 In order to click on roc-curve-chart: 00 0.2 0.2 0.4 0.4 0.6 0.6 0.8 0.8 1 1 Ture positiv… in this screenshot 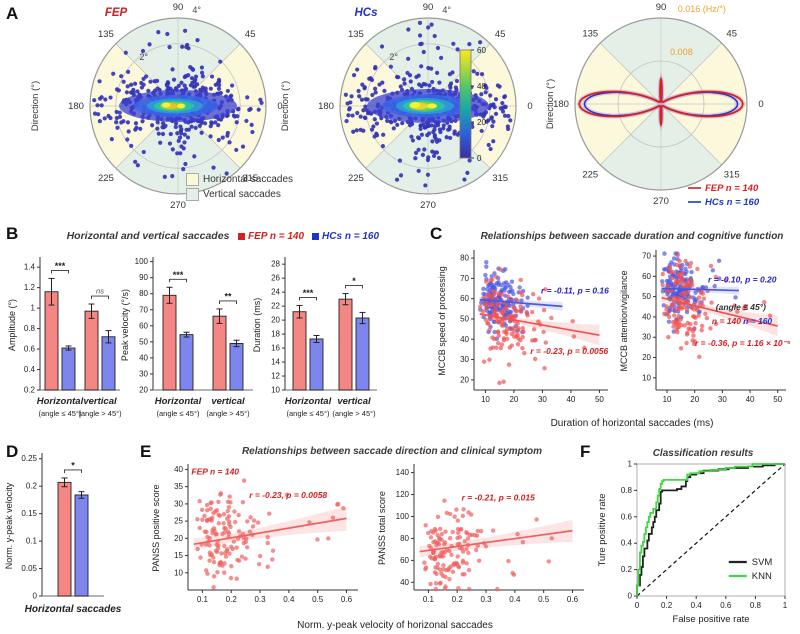, I will do `click(692, 543)`.